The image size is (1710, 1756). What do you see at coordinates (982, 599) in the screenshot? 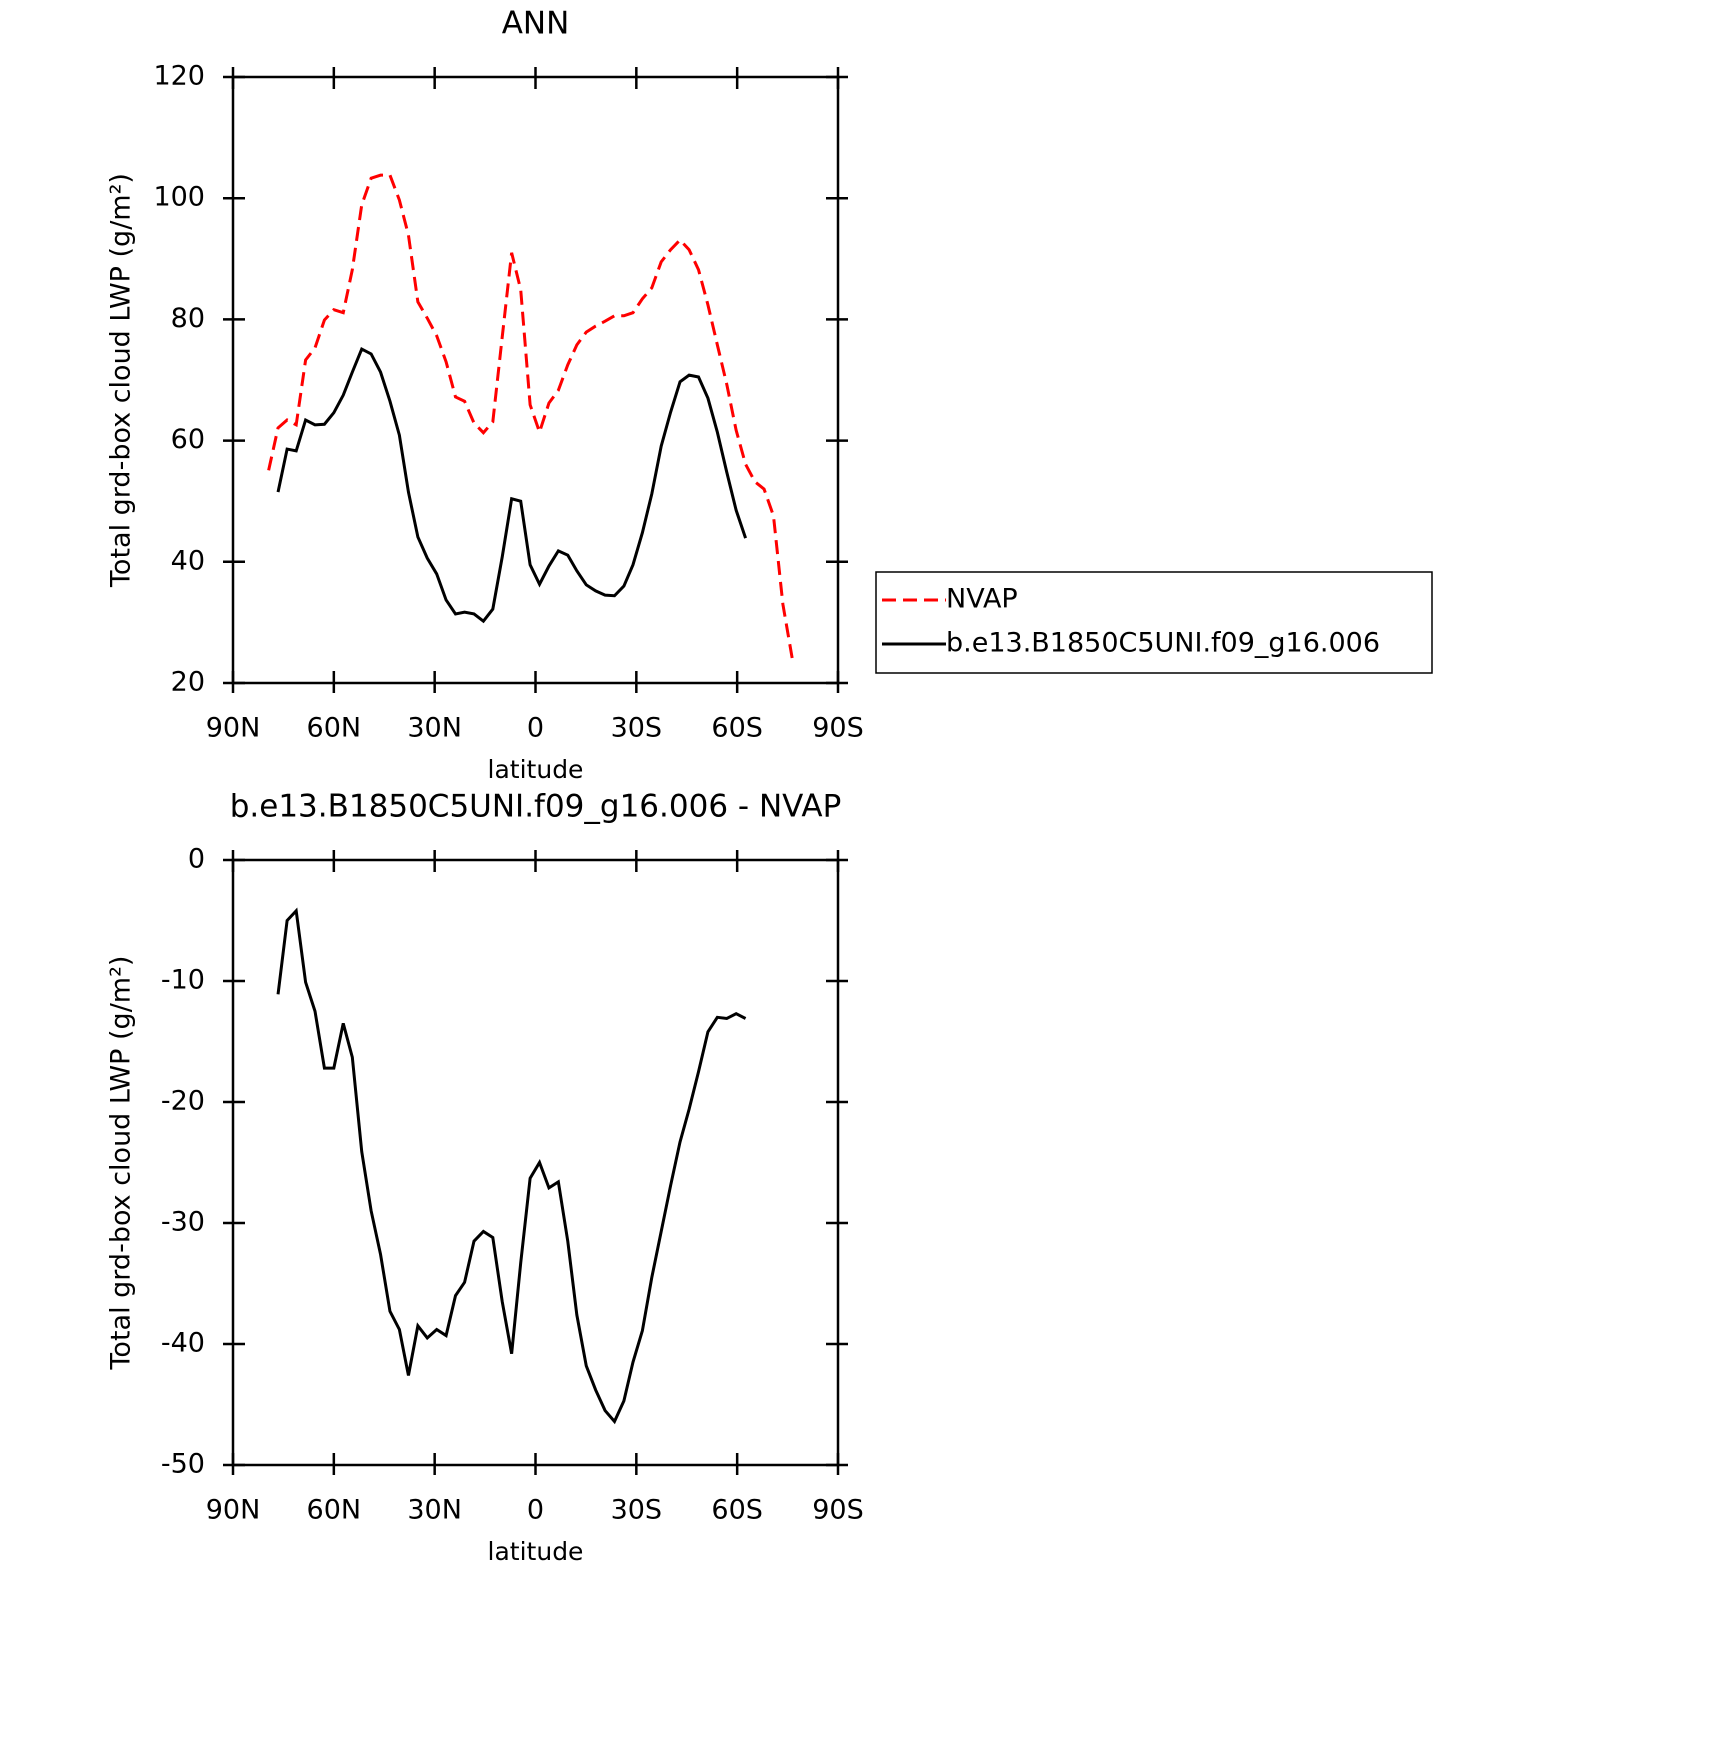
I see `legend-label: NVAP` at bounding box center [982, 599].